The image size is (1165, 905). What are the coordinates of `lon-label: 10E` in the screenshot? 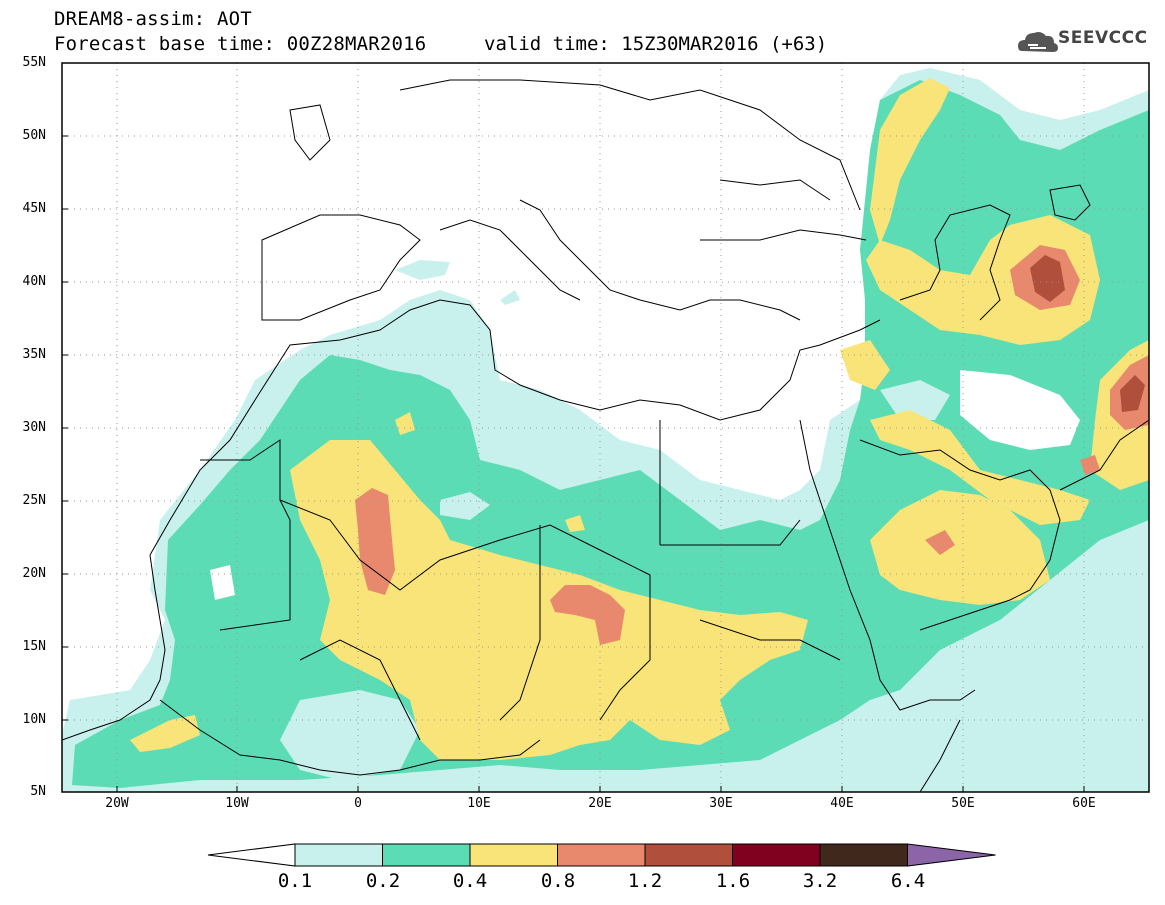 It's located at (479, 803).